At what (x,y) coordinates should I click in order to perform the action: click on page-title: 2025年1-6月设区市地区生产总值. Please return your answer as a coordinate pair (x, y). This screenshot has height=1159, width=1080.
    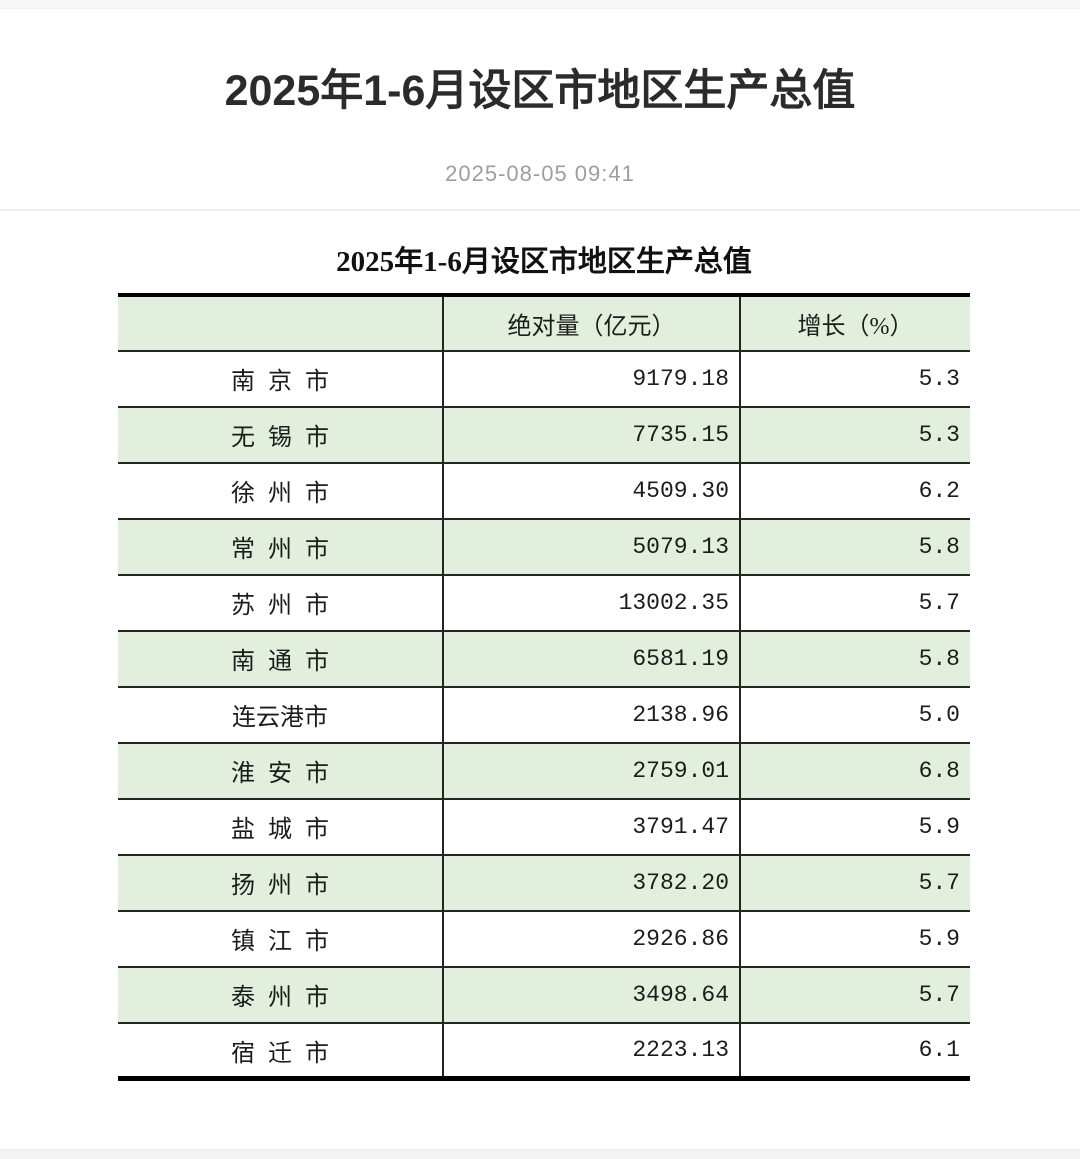
    Looking at the image, I should click on (540, 91).